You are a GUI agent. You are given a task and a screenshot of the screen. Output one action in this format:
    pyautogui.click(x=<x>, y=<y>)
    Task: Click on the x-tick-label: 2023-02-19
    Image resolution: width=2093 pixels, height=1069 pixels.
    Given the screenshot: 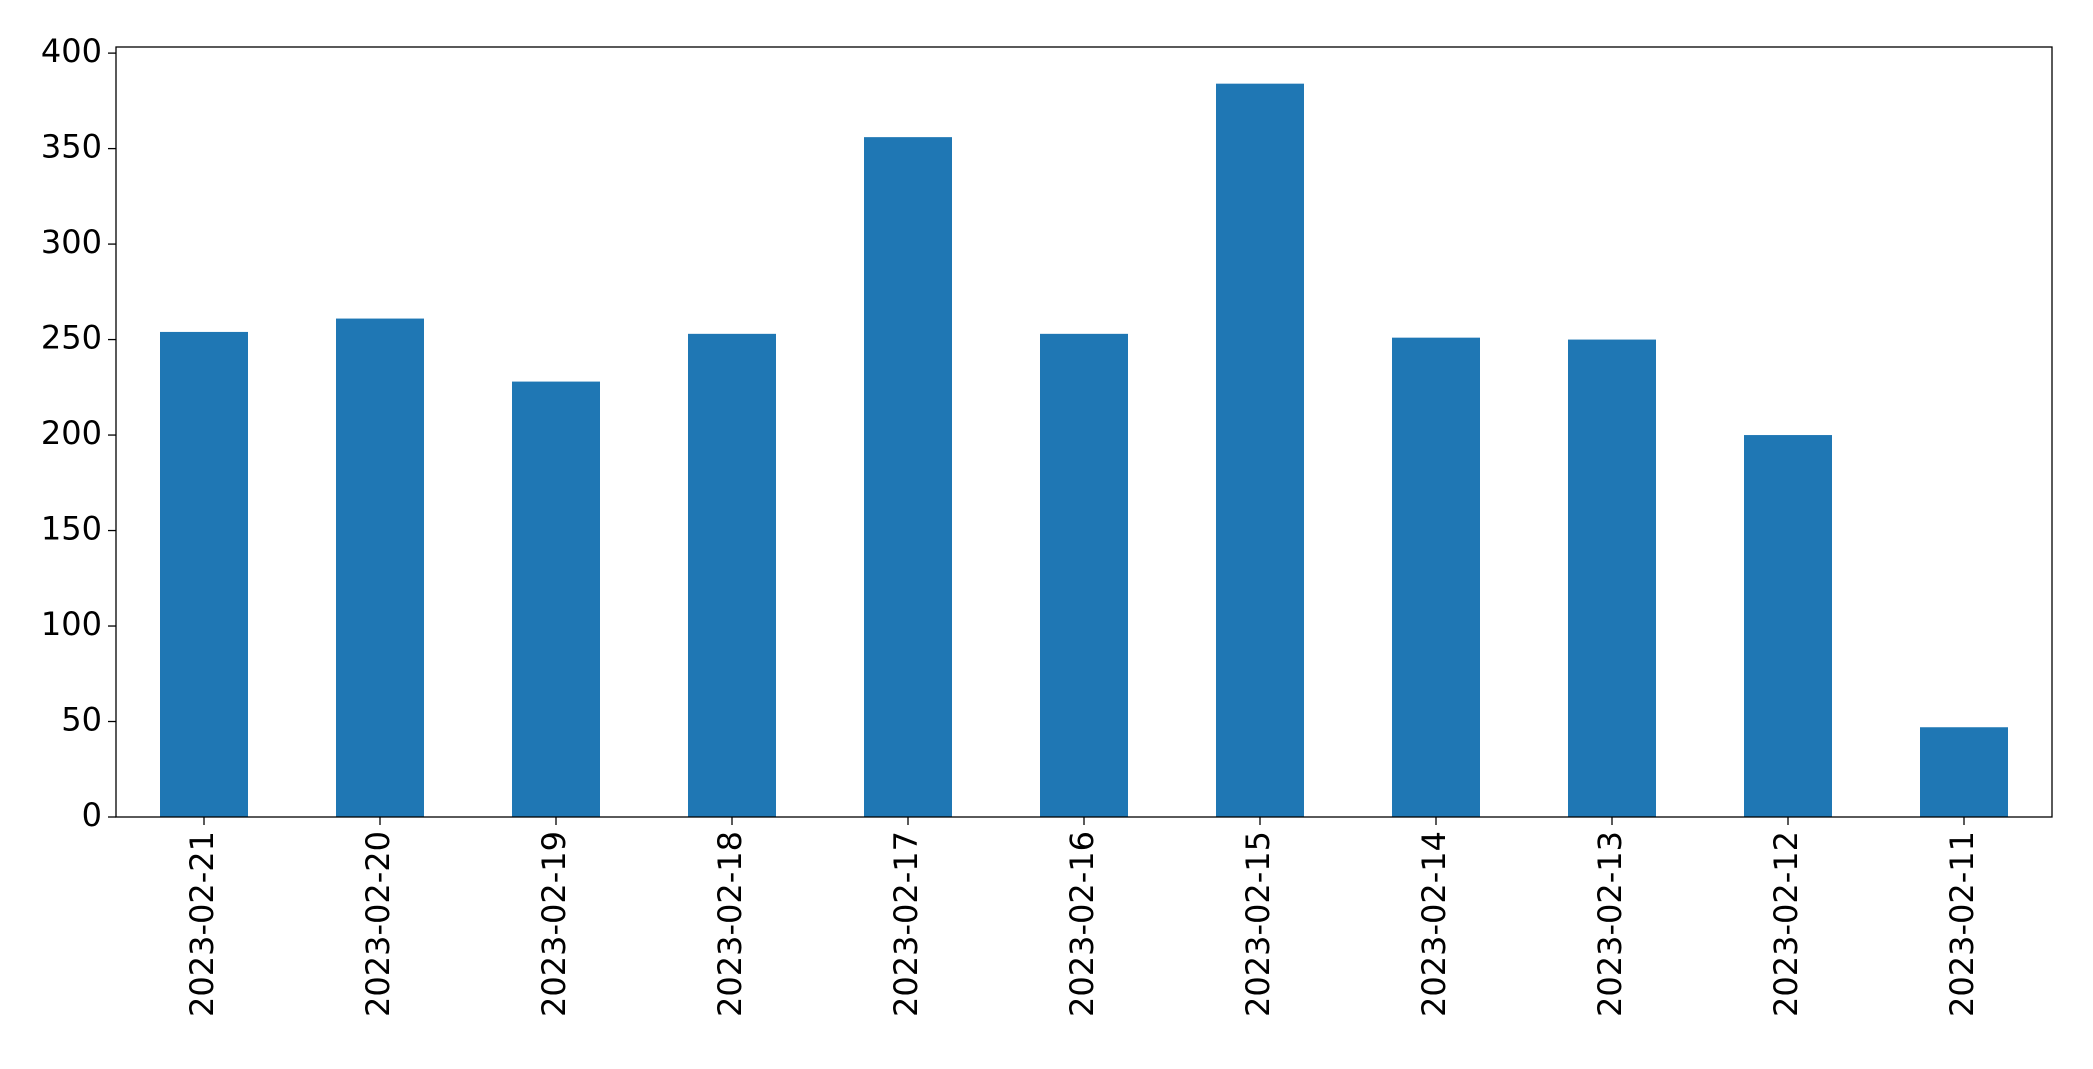 What is the action you would take?
    pyautogui.click(x=554, y=924)
    